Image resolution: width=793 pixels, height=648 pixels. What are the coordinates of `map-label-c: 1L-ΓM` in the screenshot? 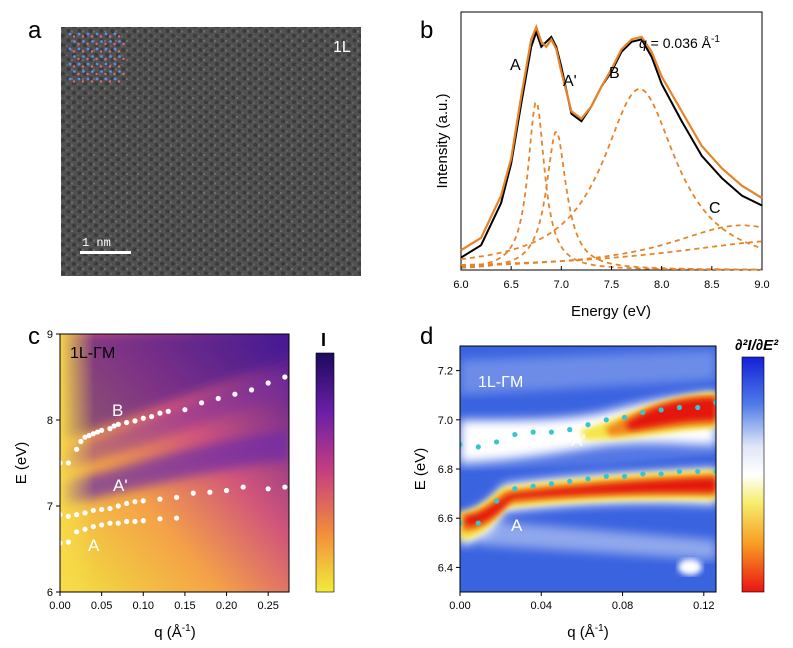 It's located at (92, 353).